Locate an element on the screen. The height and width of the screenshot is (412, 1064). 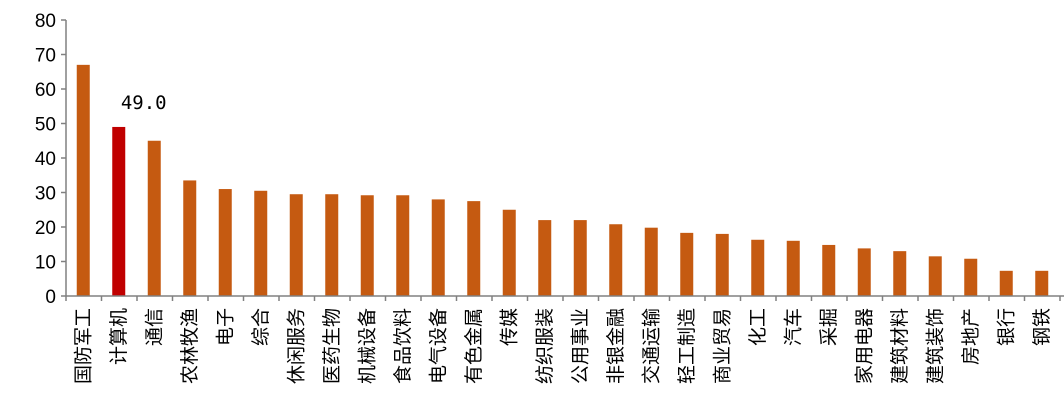
y-tick-label: 30 is located at coordinates (45, 194).